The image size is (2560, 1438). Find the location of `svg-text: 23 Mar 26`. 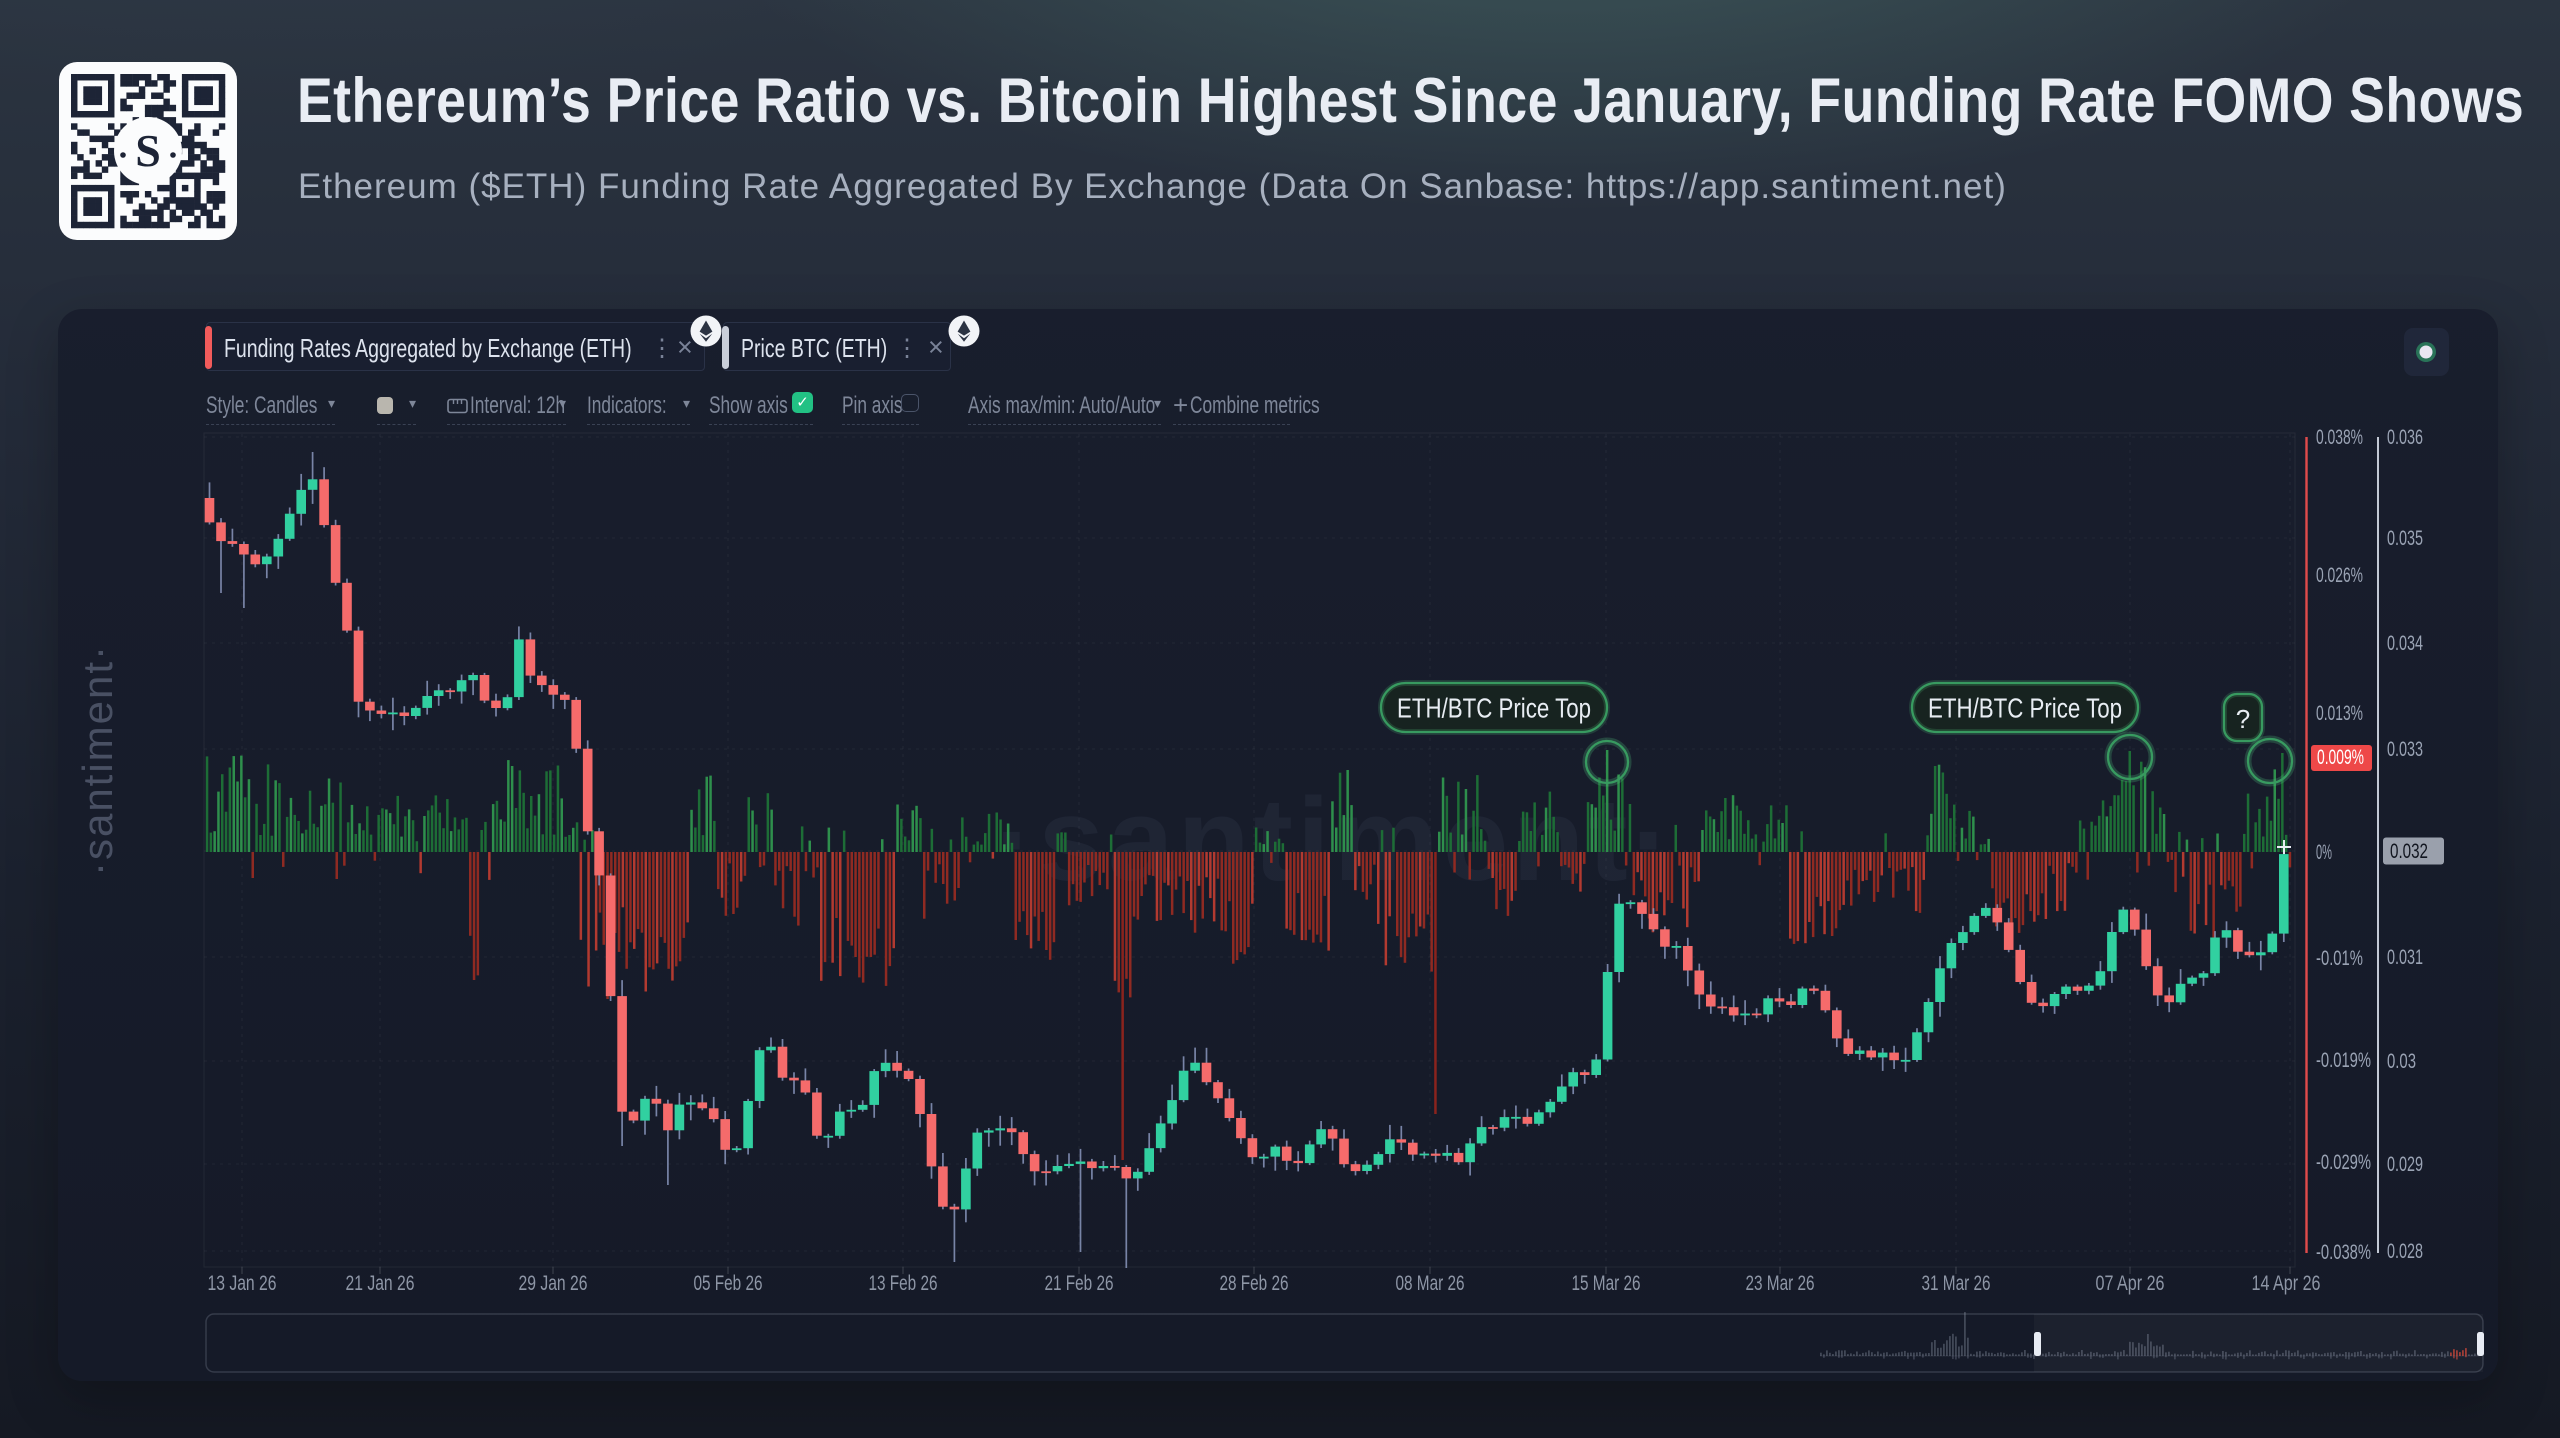

svg-text: 23 Mar 26 is located at coordinates (1780, 1283).